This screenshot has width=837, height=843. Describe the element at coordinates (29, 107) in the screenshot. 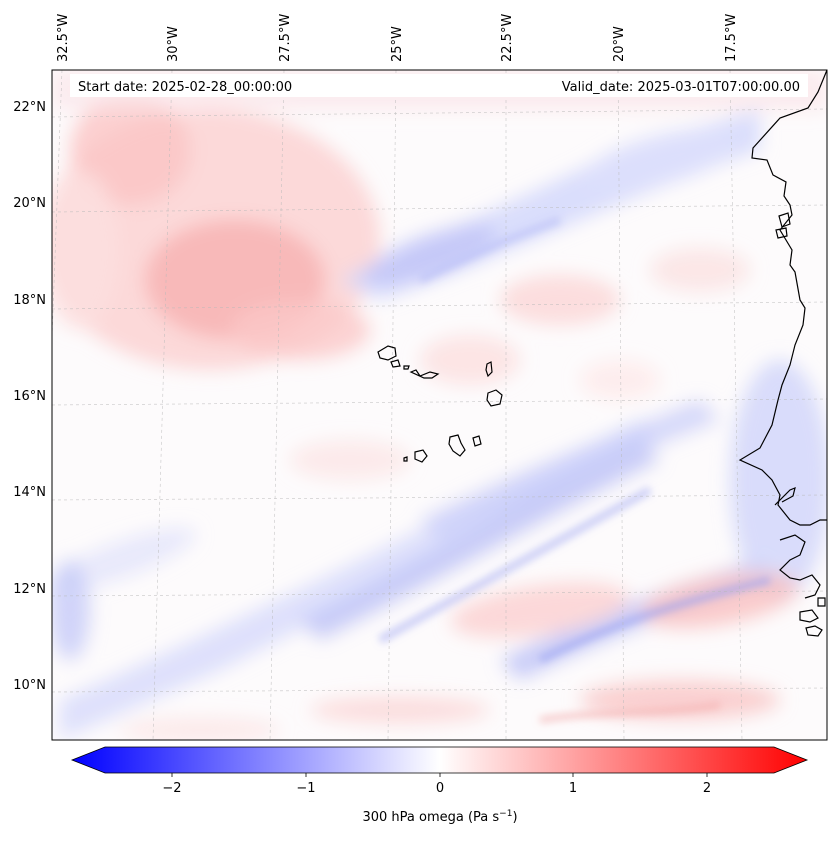

I see `lat-label-22n: 22°N` at that location.